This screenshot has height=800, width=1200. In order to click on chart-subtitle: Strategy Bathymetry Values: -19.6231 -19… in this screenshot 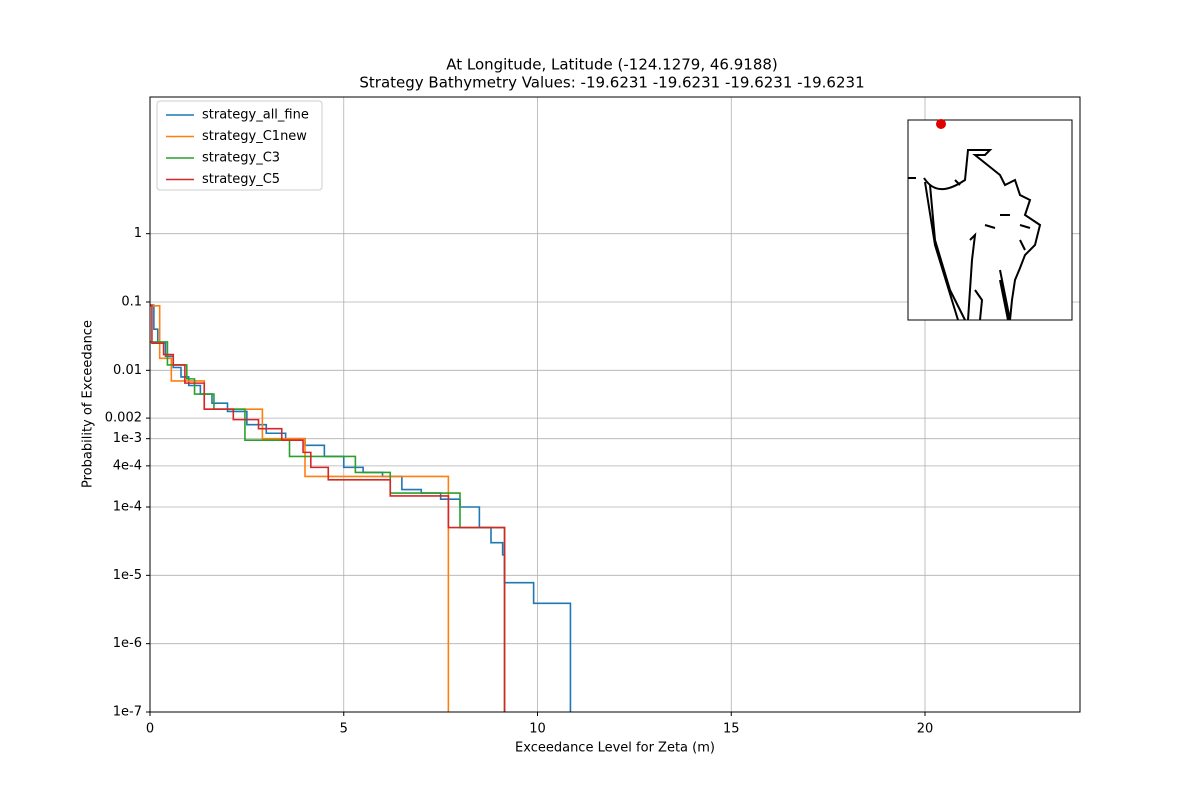, I will do `click(611, 83)`.